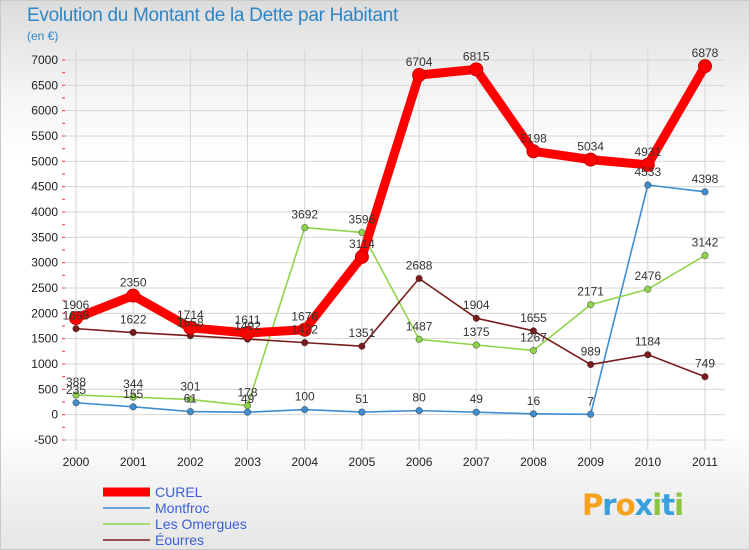 This screenshot has height=550, width=750. I want to click on y-tick-label: 1000, so click(44, 364).